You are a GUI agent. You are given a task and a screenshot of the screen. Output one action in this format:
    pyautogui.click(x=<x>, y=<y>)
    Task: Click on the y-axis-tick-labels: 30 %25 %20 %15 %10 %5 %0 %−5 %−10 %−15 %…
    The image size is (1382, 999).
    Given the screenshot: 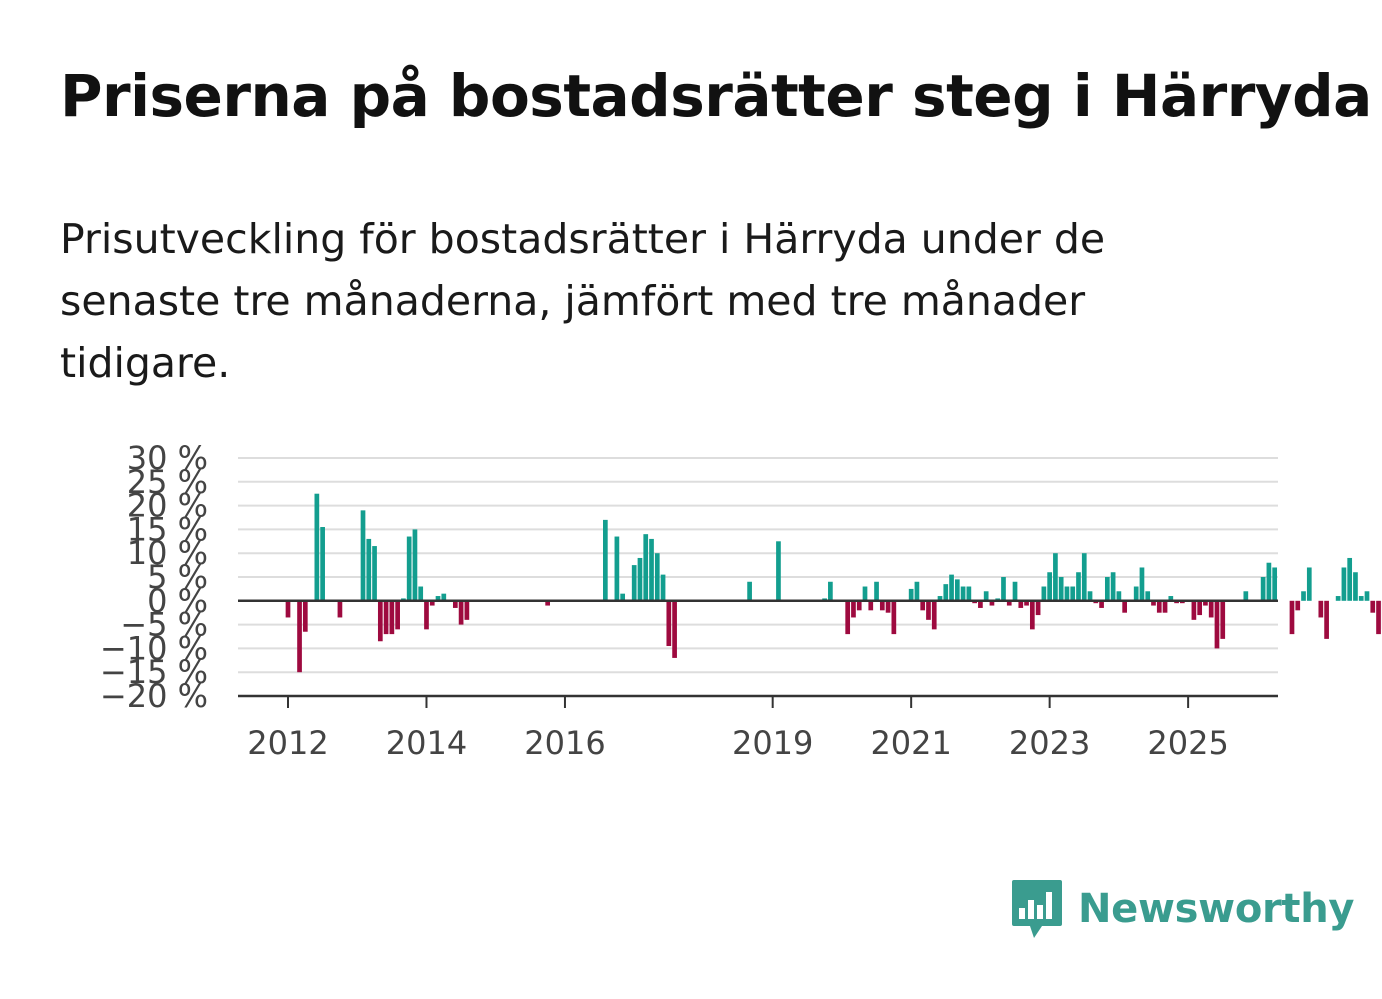 What is the action you would take?
    pyautogui.click(x=154, y=577)
    